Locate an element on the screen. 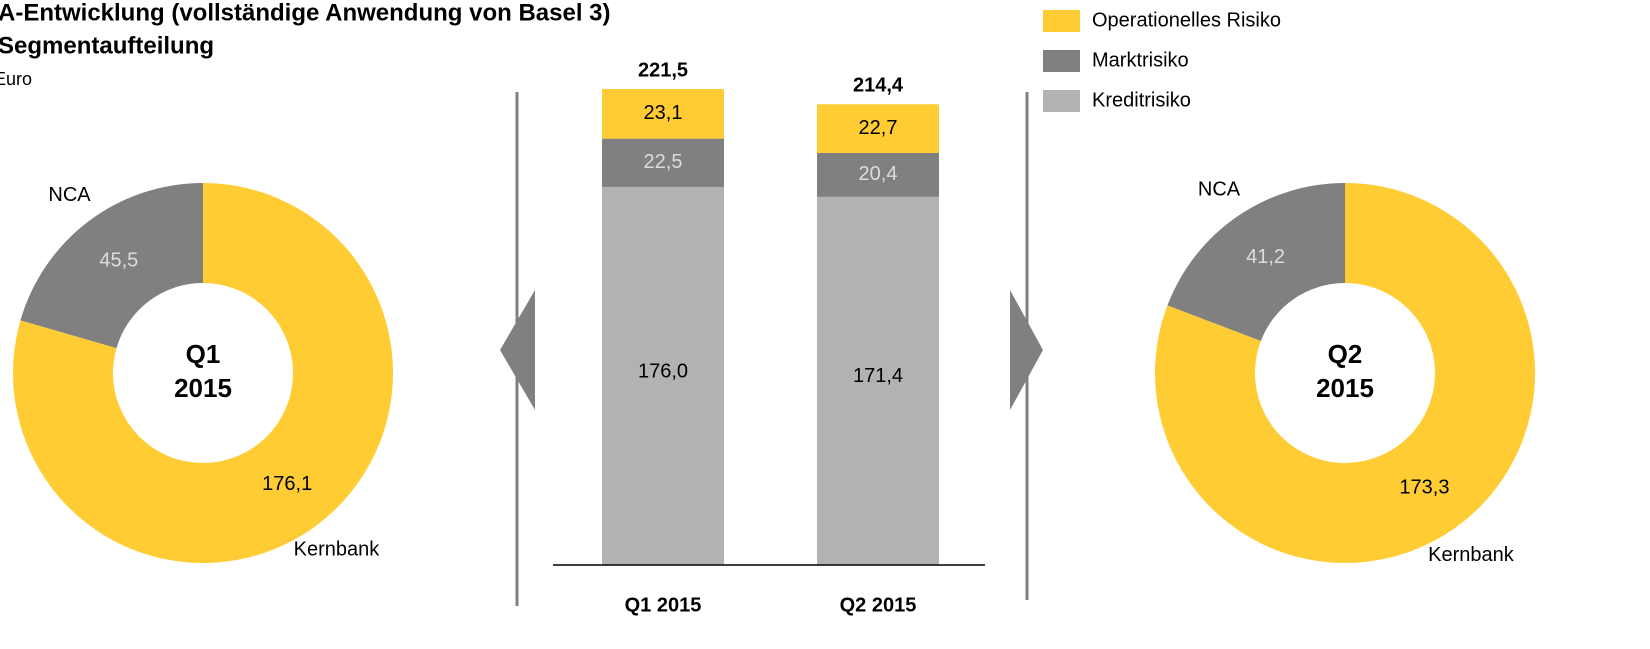 The width and height of the screenshot is (1650, 649). center-label: Q1 is located at coordinates (203, 354).